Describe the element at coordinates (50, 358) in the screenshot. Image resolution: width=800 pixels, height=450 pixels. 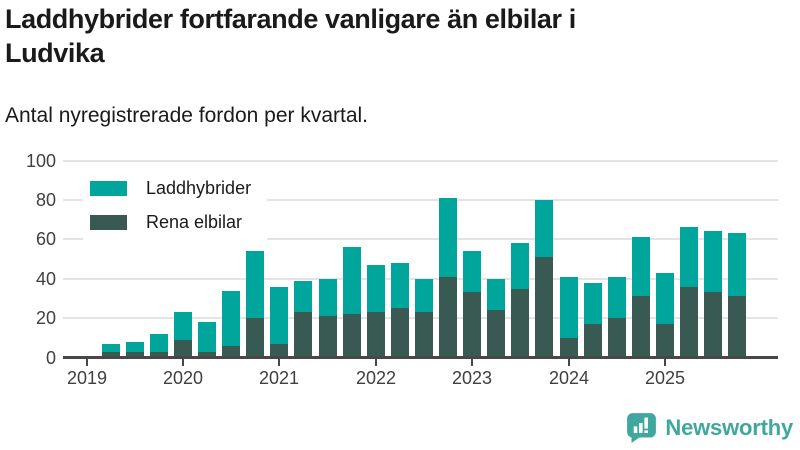
I see `y-tick-label: 0` at that location.